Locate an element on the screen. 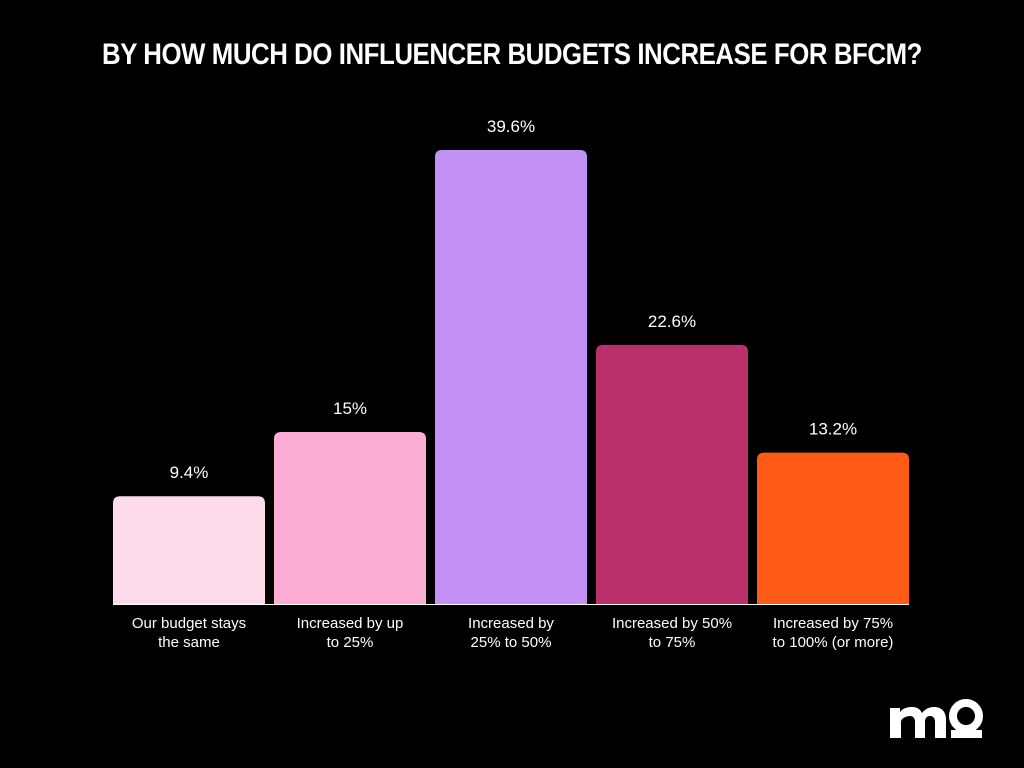  value-label-2: 39.6% is located at coordinates (511, 126).